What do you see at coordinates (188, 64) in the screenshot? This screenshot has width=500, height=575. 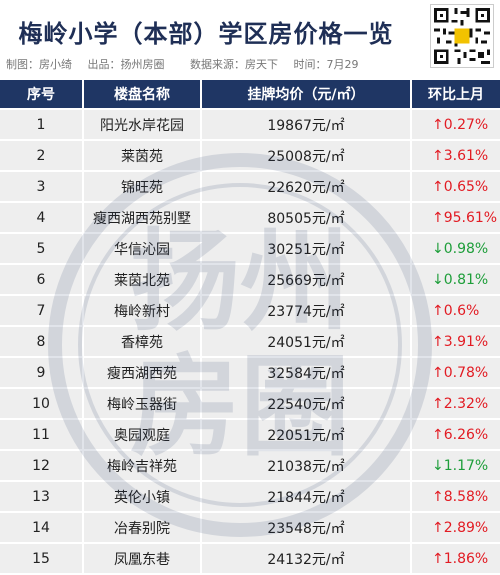 I see `meta-line: 制图：房小绮 出品：扬州房圈 数据来源：房天下 时间：7月29` at bounding box center [188, 64].